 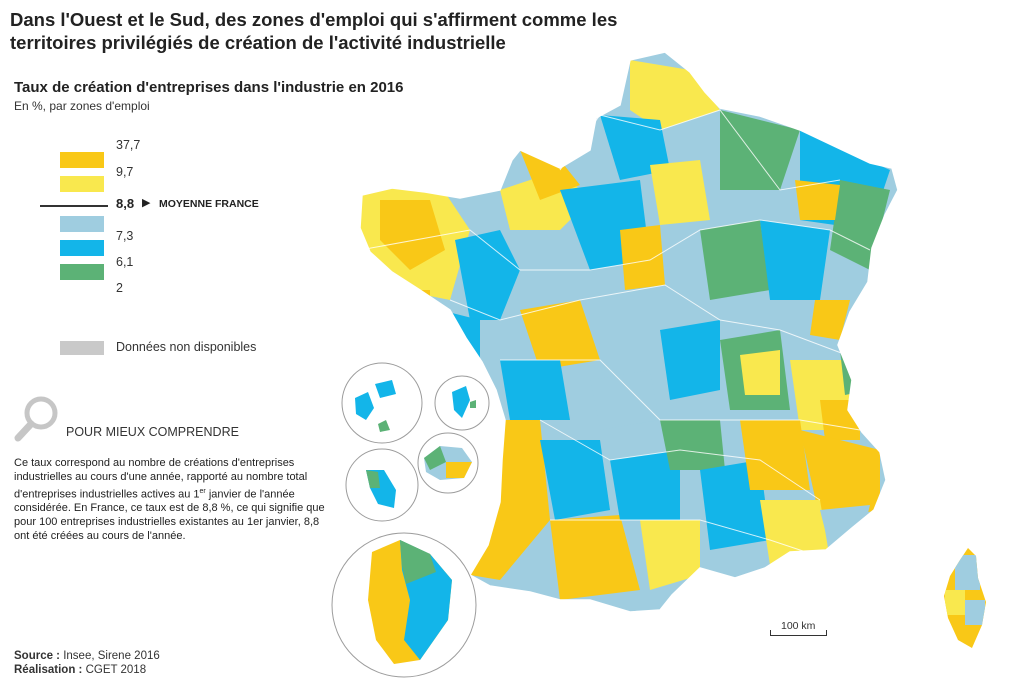 I want to click on mean-line, so click(x=74, y=206).